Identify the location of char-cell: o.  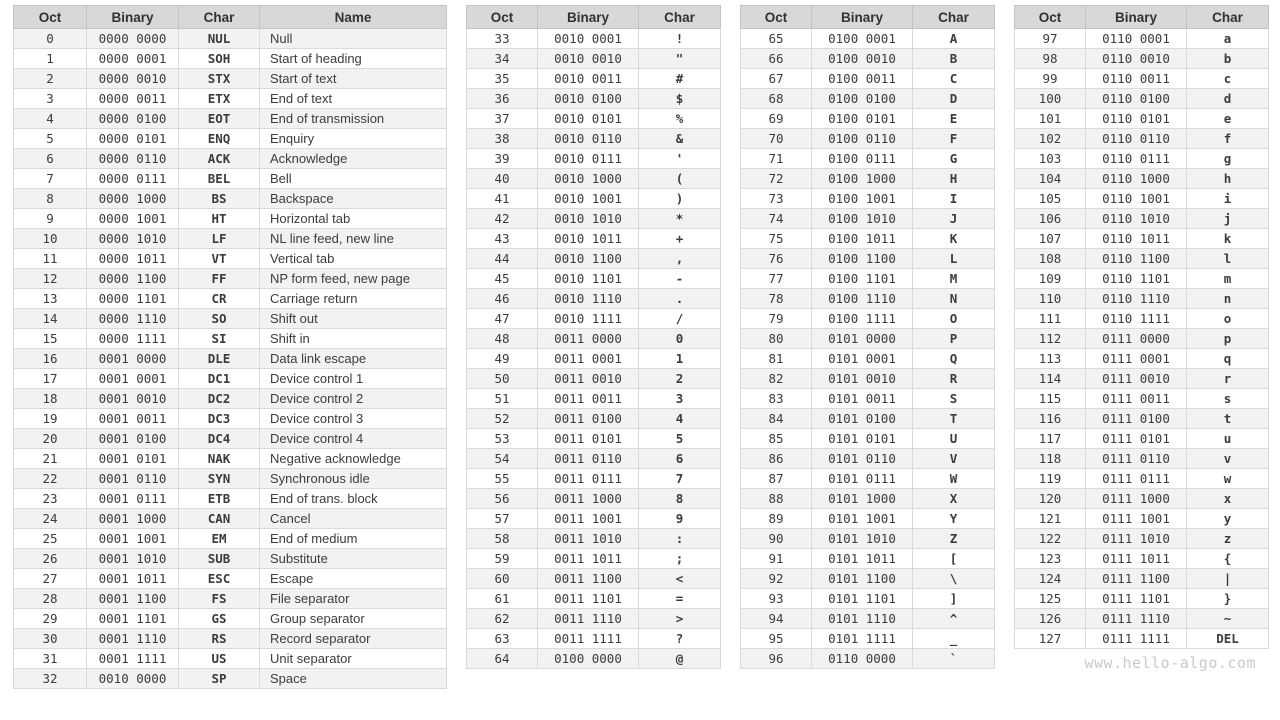
(1227, 318).